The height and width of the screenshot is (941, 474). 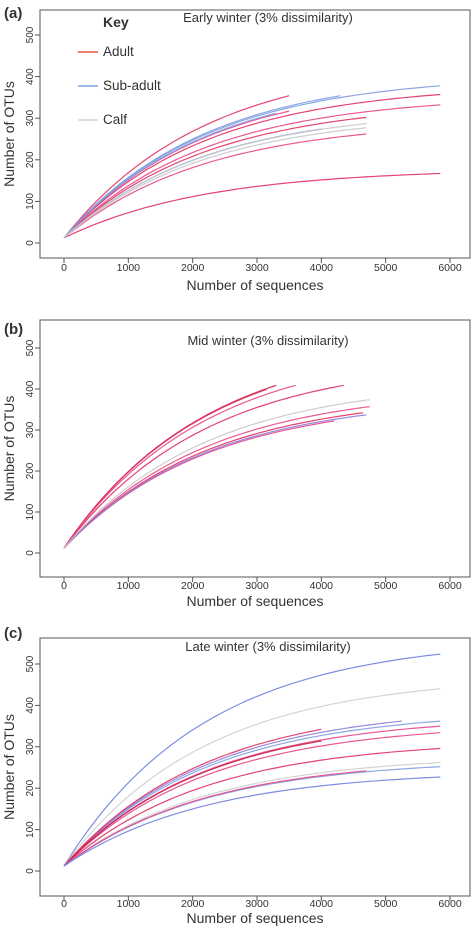 I want to click on chart-title: Late winter (3% dissimilarity), so click(x=267, y=646).